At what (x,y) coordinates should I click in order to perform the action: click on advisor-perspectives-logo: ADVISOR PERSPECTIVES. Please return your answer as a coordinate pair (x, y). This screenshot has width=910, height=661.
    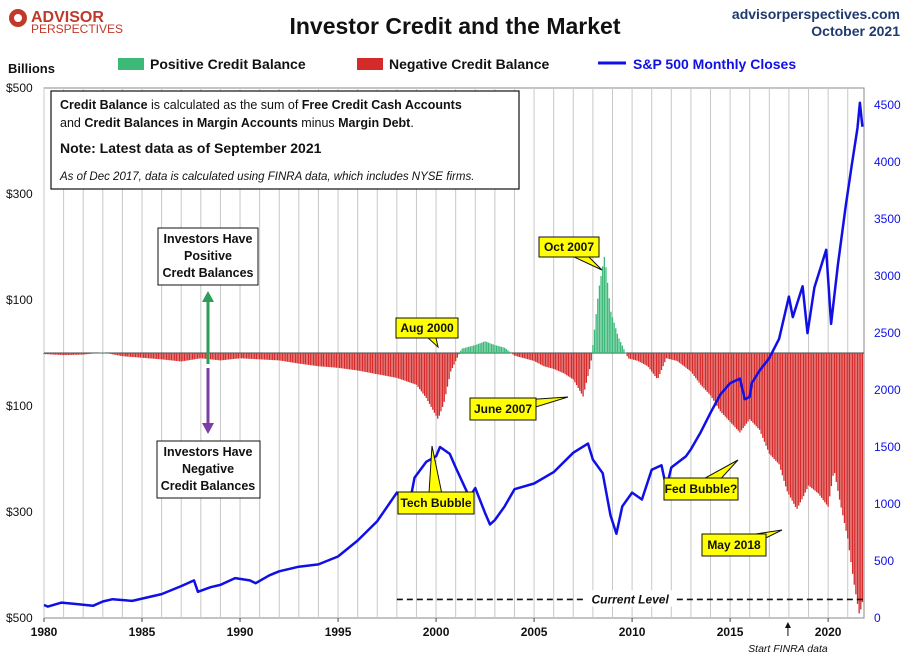
    Looking at the image, I should click on (66, 22).